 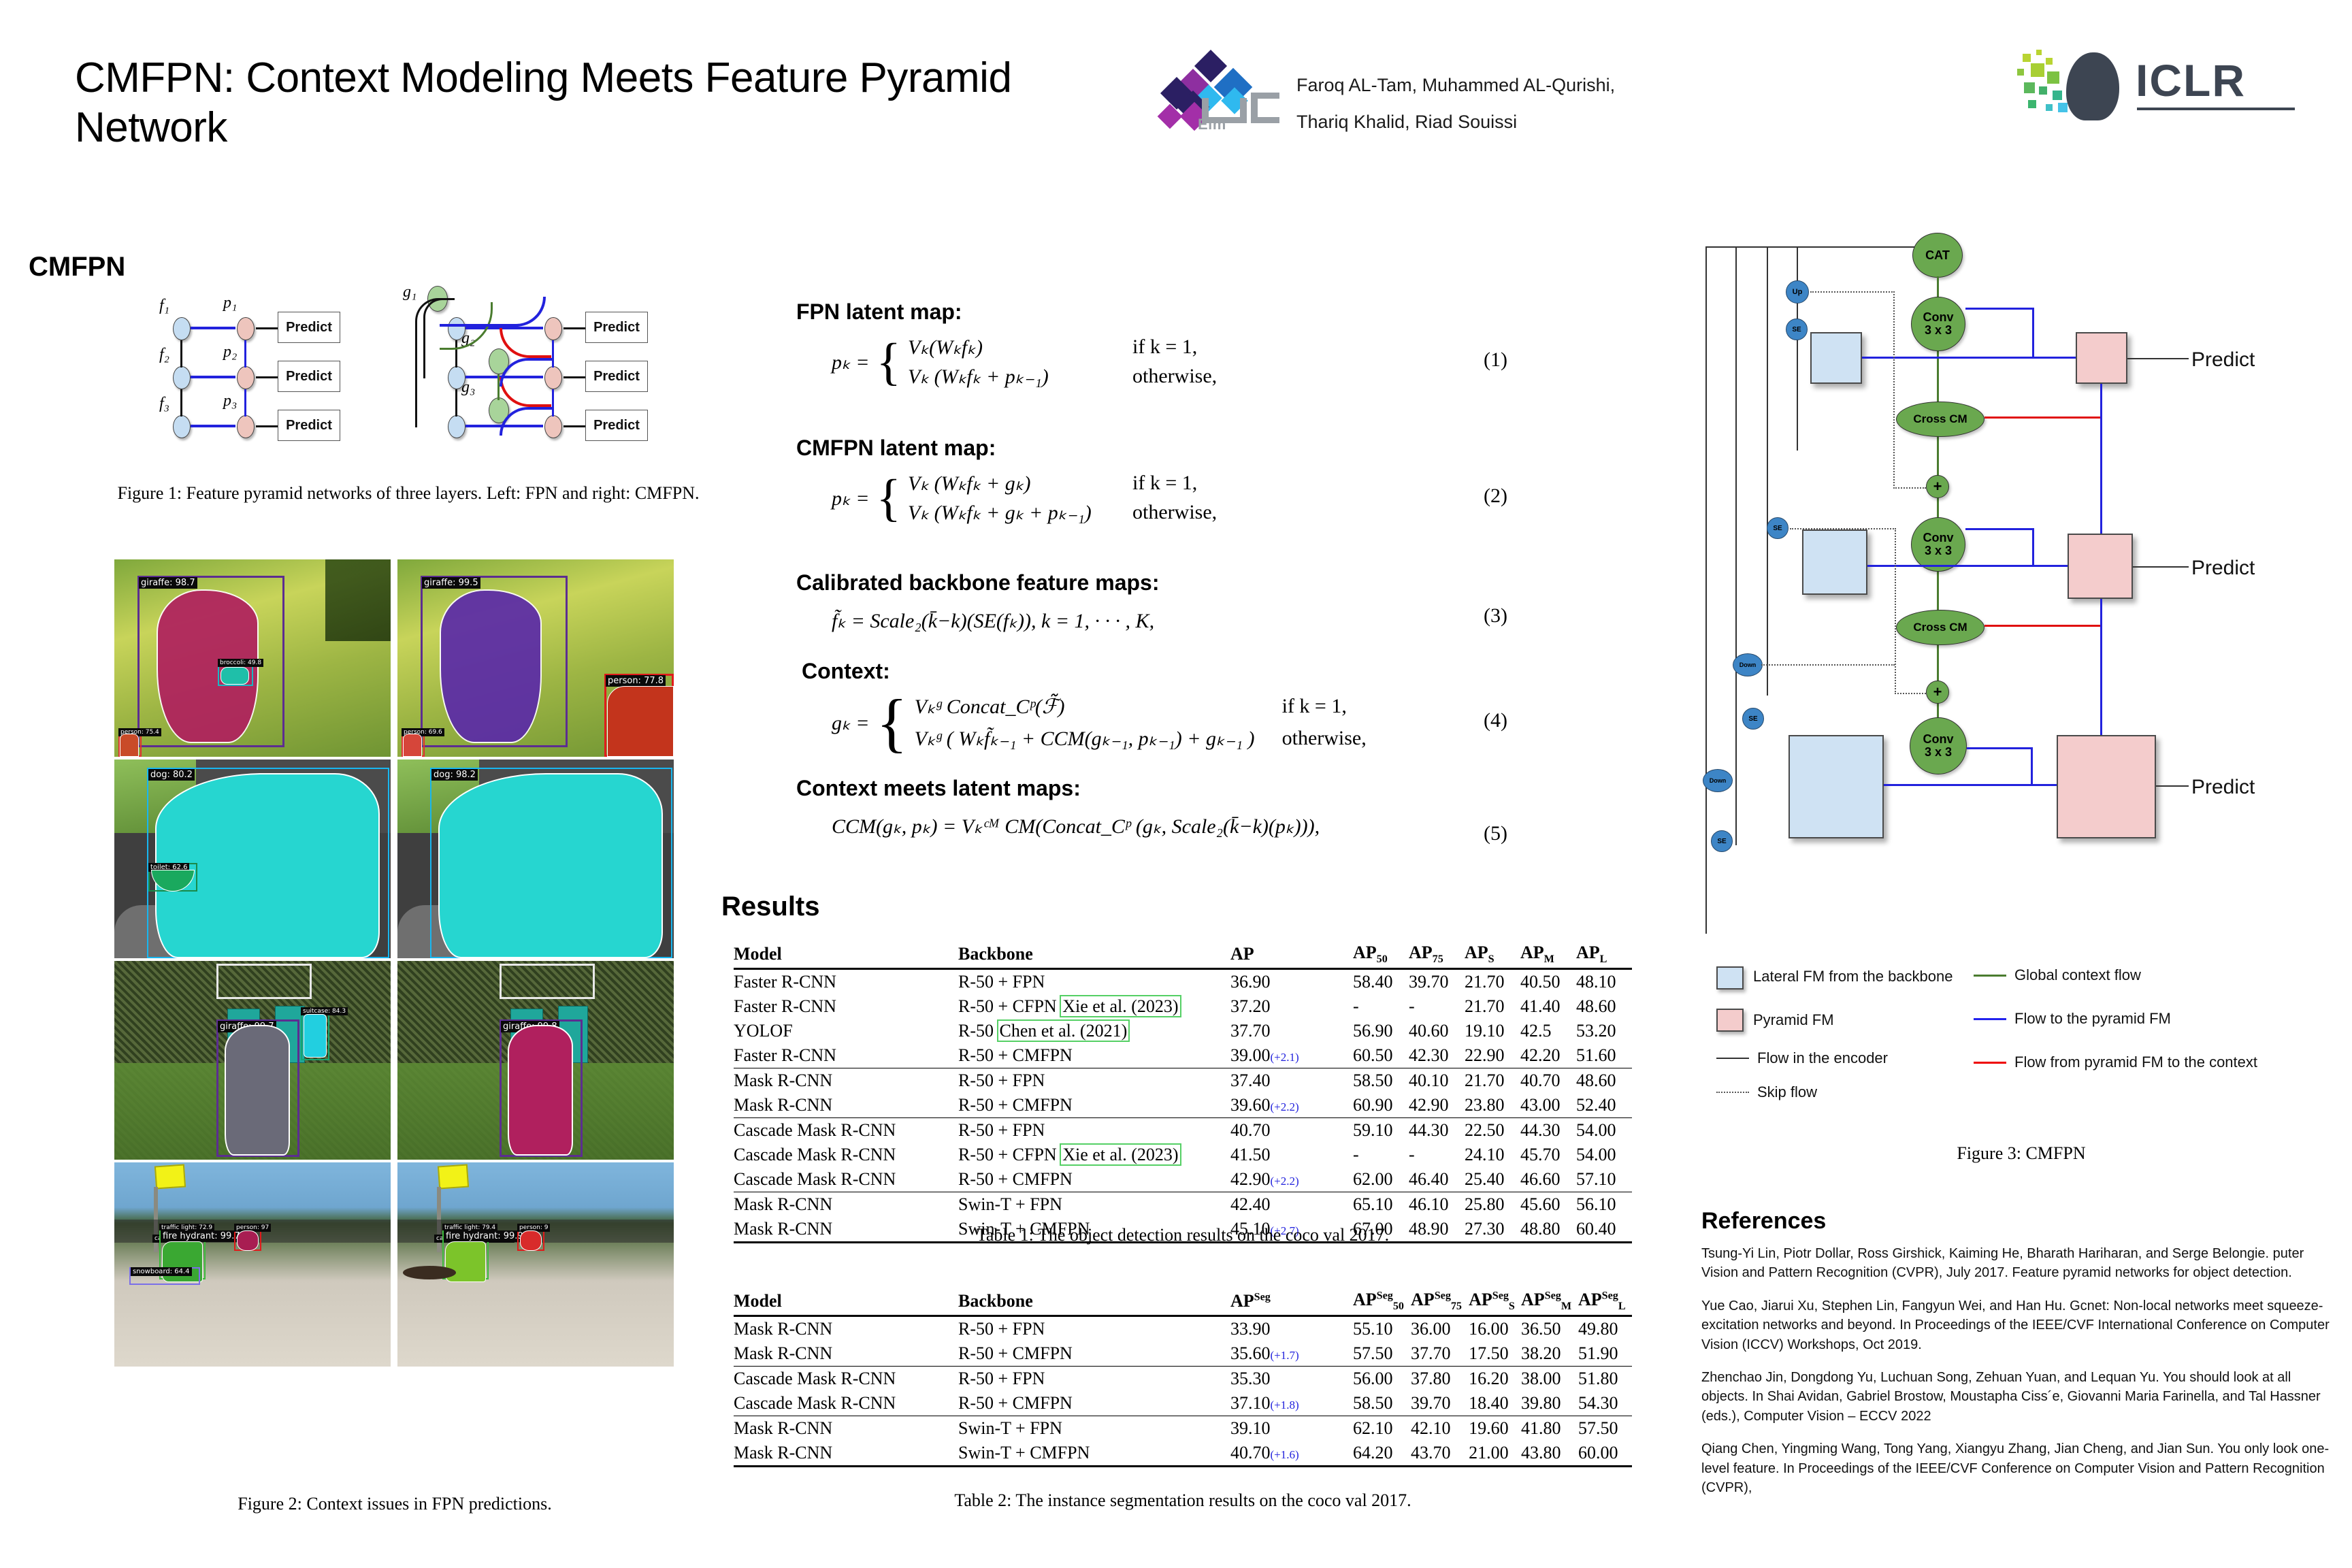 I want to click on table-header-row: Model Backbone AP AP50 AP75 APS APM APL, so click(x=1183, y=955).